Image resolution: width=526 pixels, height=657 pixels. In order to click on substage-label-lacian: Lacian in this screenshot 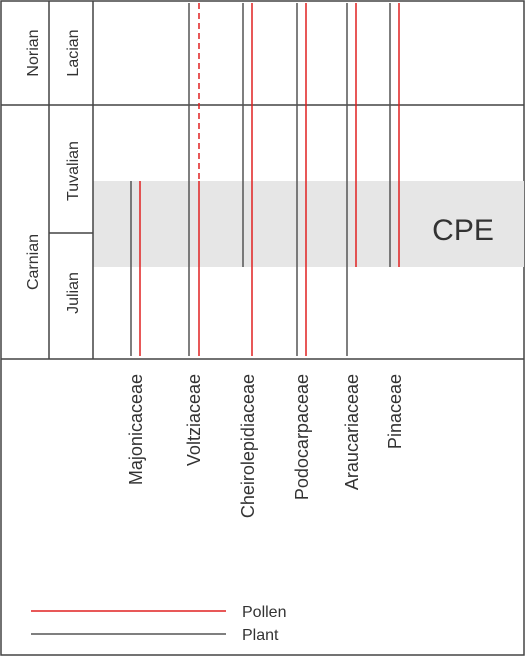, I will do `click(73, 52)`.